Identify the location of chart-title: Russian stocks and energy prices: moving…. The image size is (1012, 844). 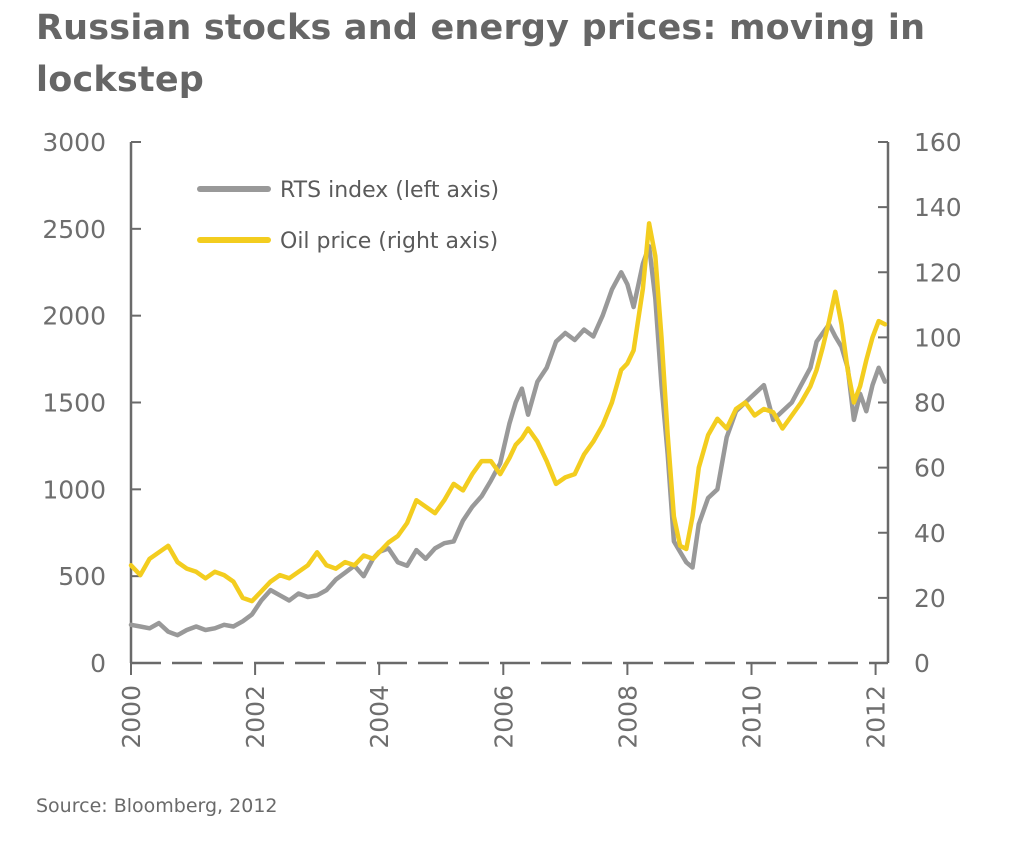
(481, 54).